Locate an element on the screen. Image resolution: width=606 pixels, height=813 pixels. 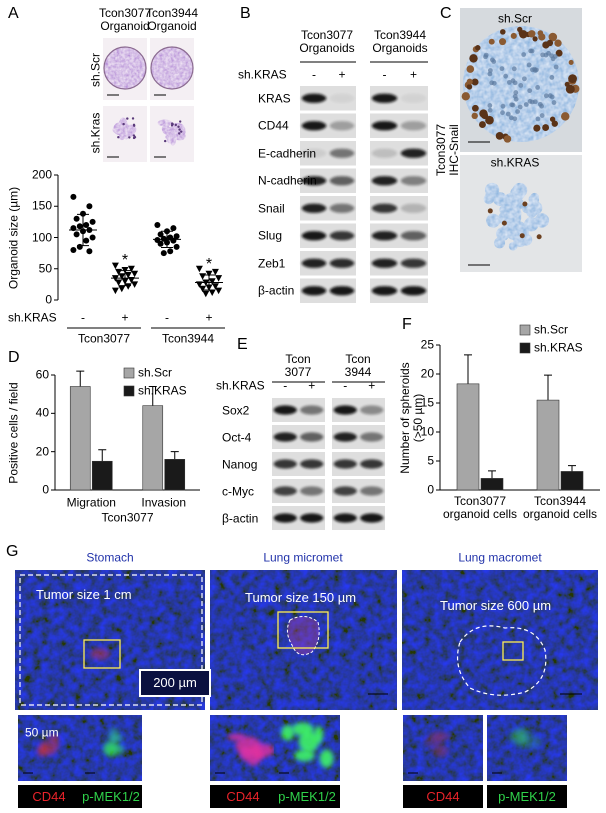
scale-label: 50 µm is located at coordinates (42, 732).